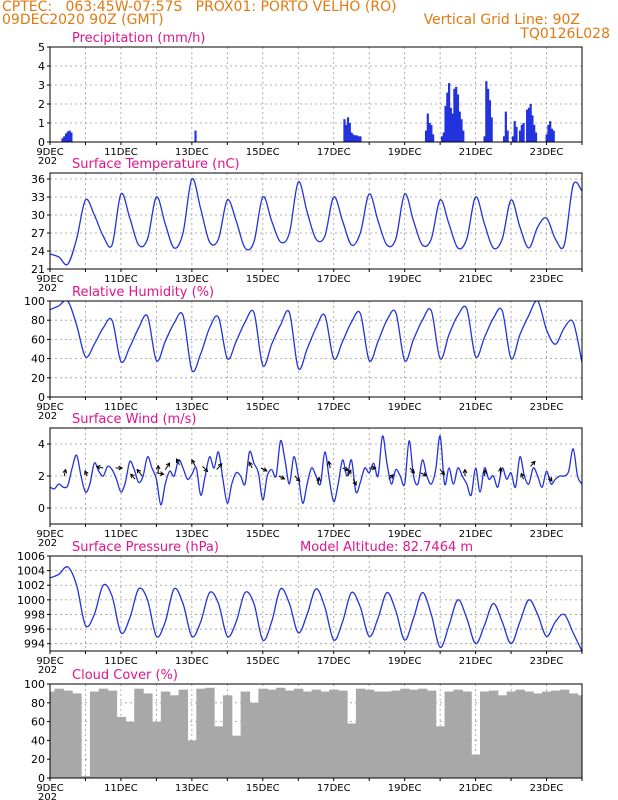 This screenshot has width=618, height=800. Describe the element at coordinates (192, 279) in the screenshot. I see `temp-date-label: 13DEC` at that location.